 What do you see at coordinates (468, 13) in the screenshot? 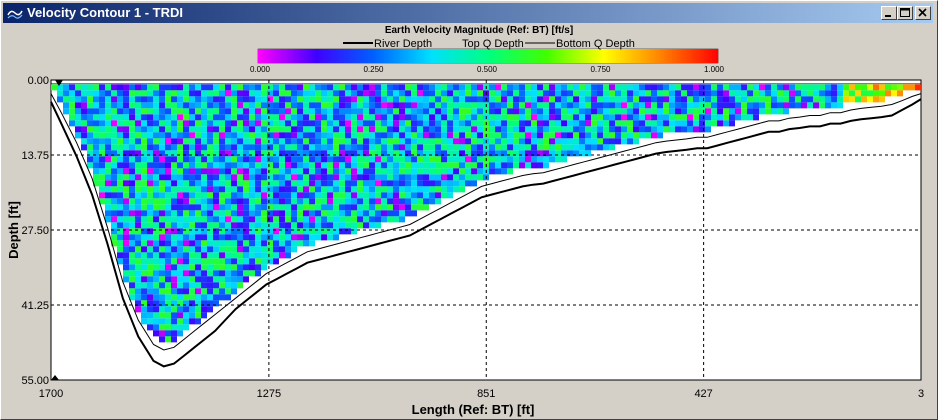
I see `title-bar: Velocity Contour 1 - TRDI` at bounding box center [468, 13].